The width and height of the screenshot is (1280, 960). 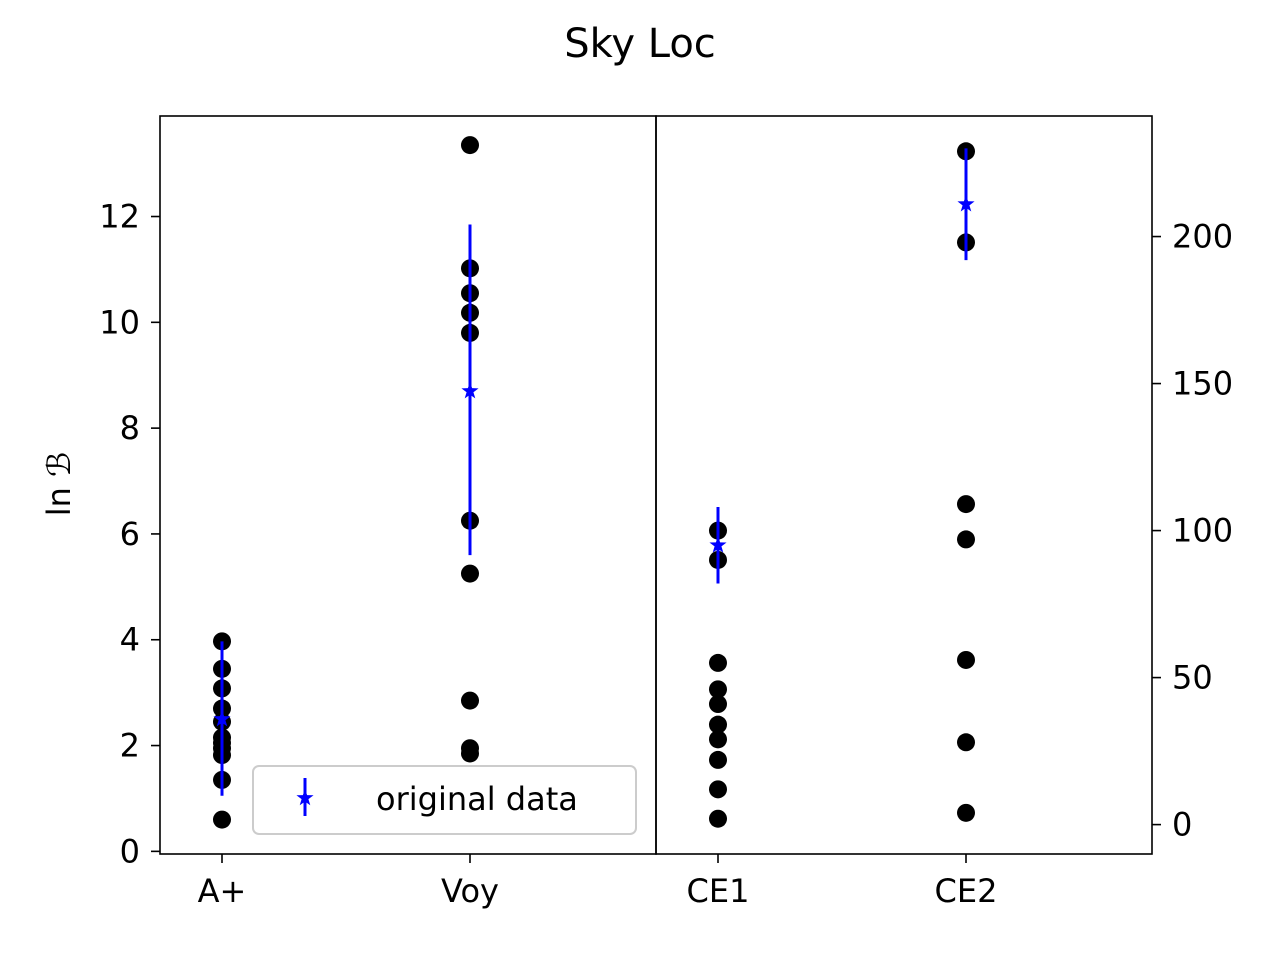 I want to click on right-y-tick-label: 50, so click(x=1192, y=678).